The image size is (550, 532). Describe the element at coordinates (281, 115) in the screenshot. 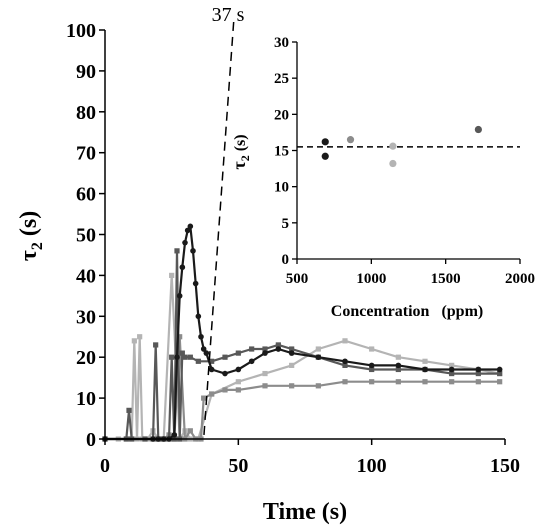

I see `inset-y-tick-label: 20` at that location.